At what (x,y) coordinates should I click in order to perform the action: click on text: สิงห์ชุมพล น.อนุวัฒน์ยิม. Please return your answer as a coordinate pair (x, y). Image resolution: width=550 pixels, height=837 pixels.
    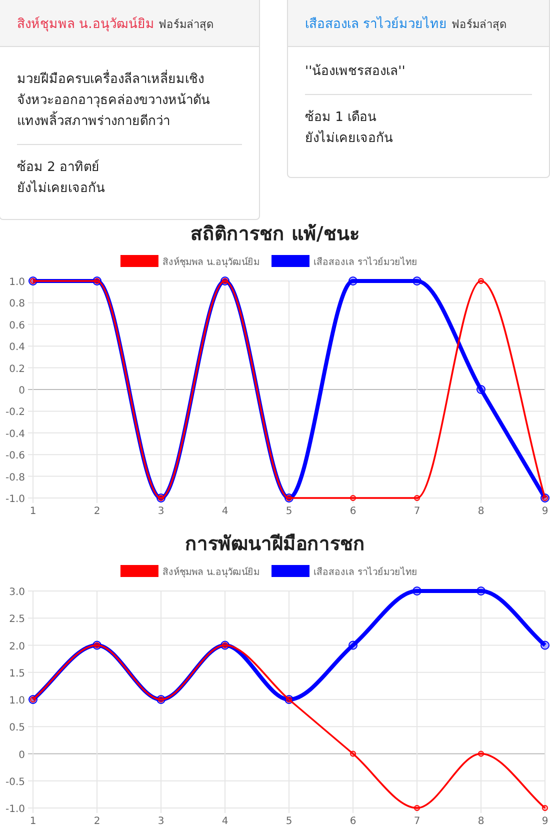
    Looking at the image, I should click on (85, 24).